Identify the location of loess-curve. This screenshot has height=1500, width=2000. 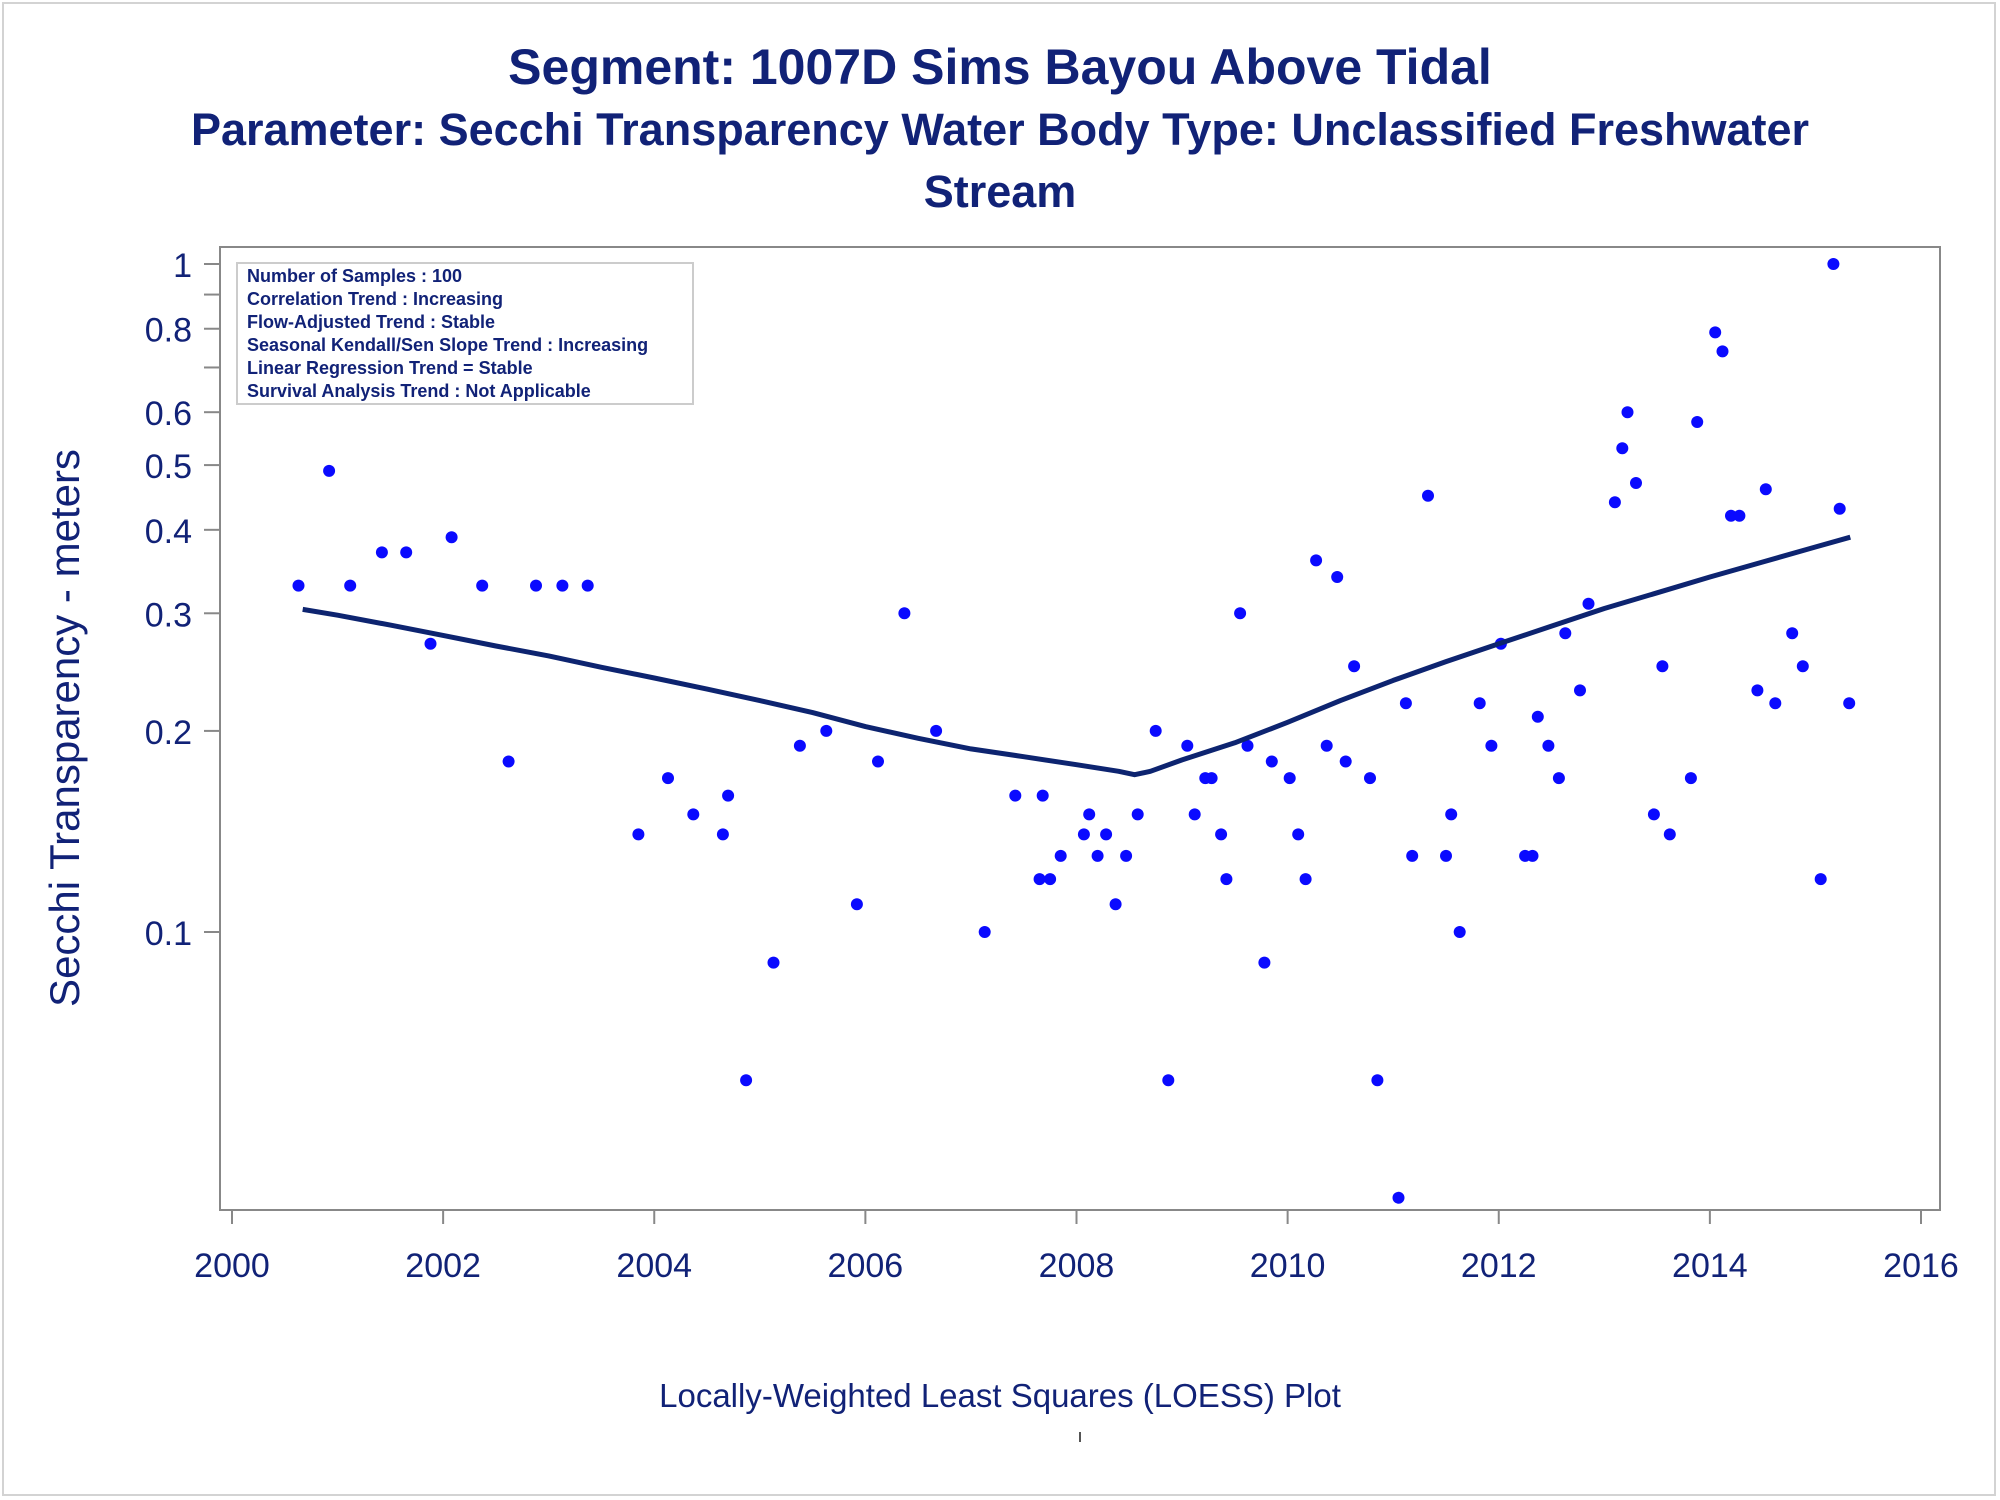
(1076, 656).